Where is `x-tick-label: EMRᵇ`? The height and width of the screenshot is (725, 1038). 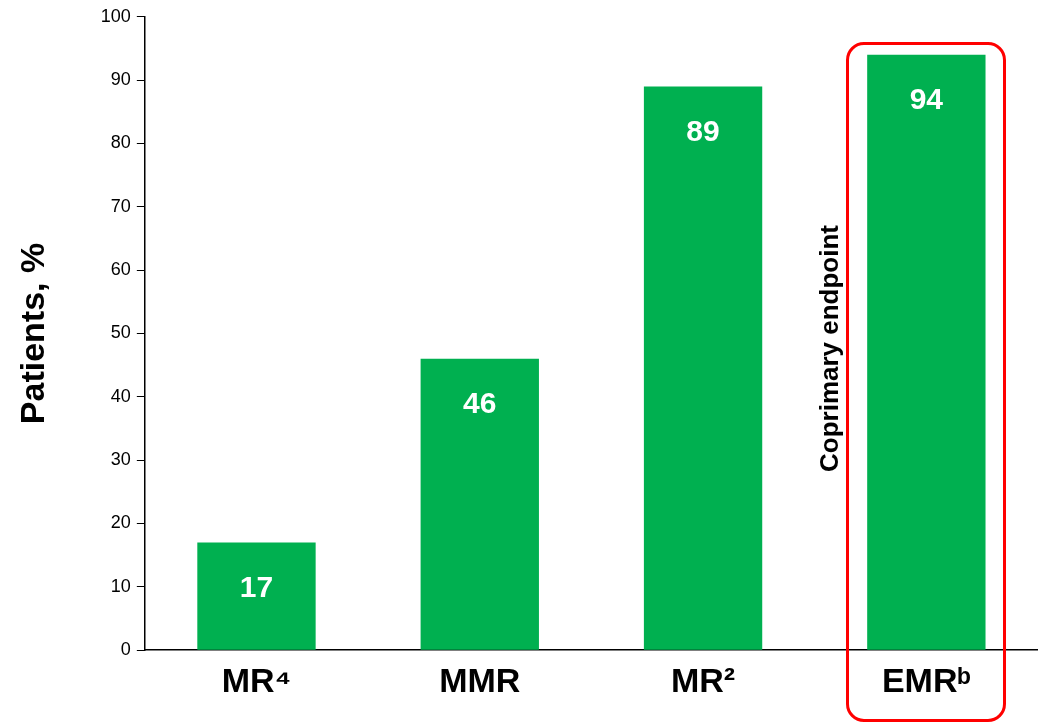 x-tick-label: EMRᵇ is located at coordinates (926, 679).